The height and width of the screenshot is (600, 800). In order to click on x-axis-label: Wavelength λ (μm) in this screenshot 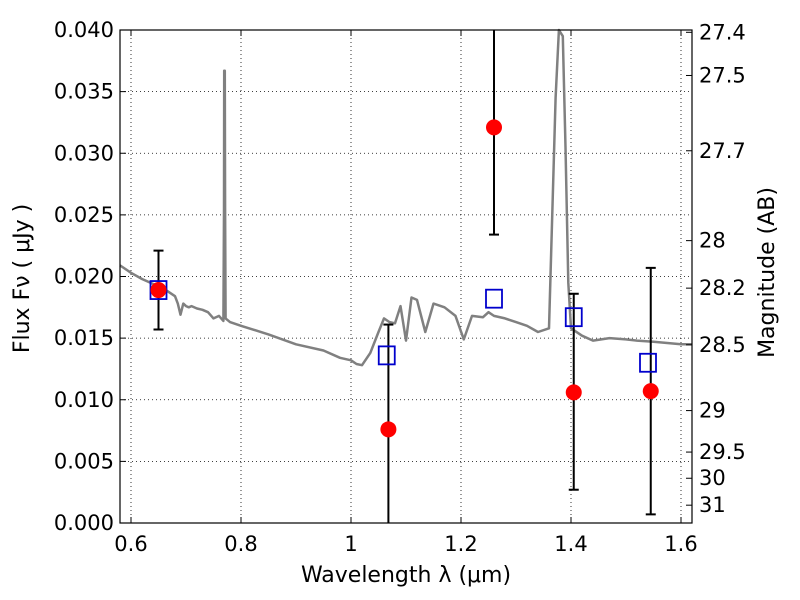, I will do `click(406, 575)`.